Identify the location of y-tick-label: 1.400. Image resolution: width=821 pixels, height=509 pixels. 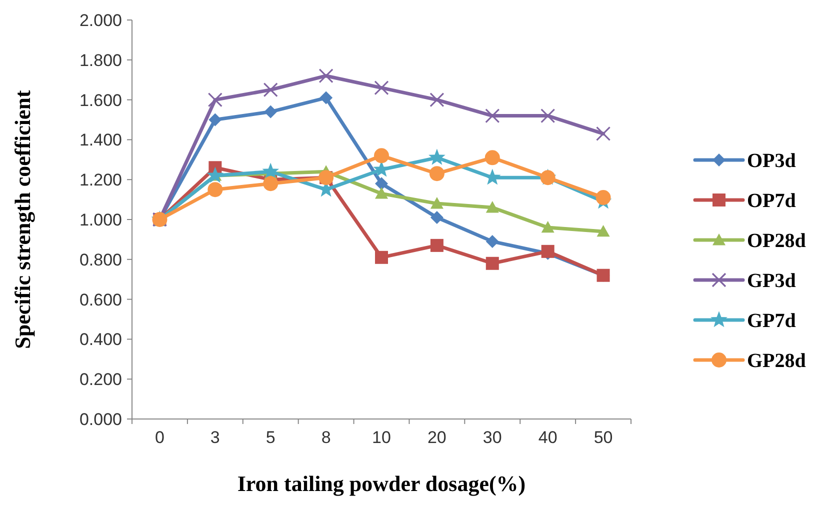
(100, 140).